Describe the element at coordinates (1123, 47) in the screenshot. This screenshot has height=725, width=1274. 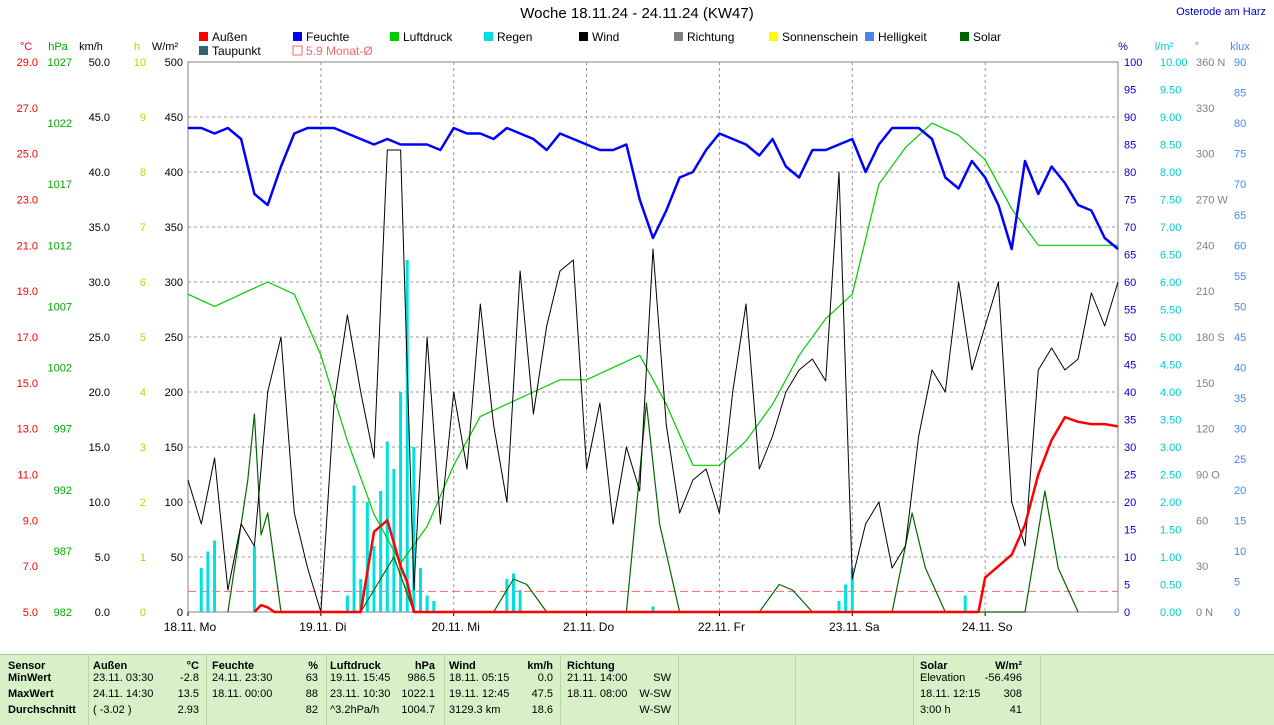
I see `humidity-unit-label: %` at that location.